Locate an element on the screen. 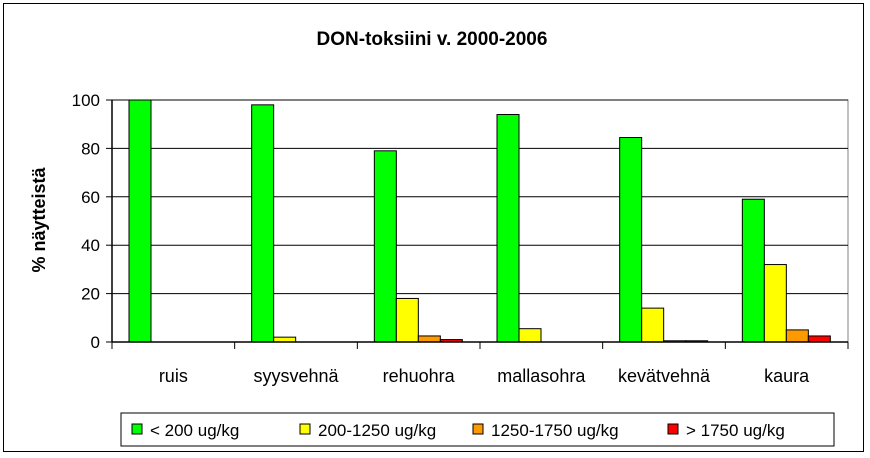 Image resolution: width=870 pixels, height=458 pixels. y-tick-labels: 0 20 40 60 80 100 is located at coordinates (86, 221).